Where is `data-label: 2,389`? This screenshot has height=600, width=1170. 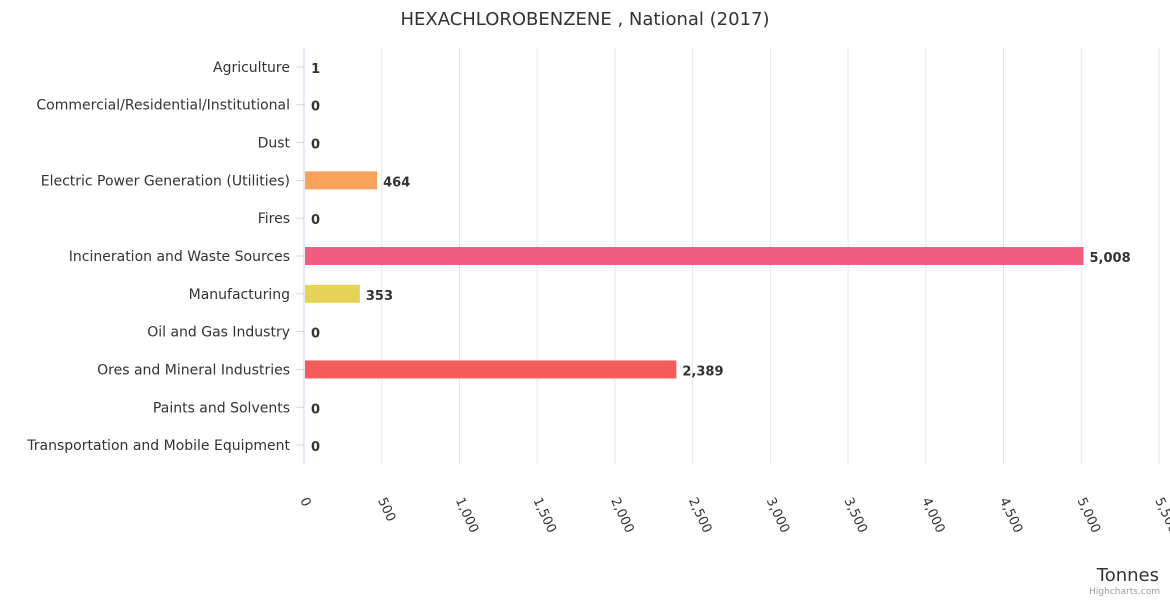
data-label: 2,389 is located at coordinates (702, 371).